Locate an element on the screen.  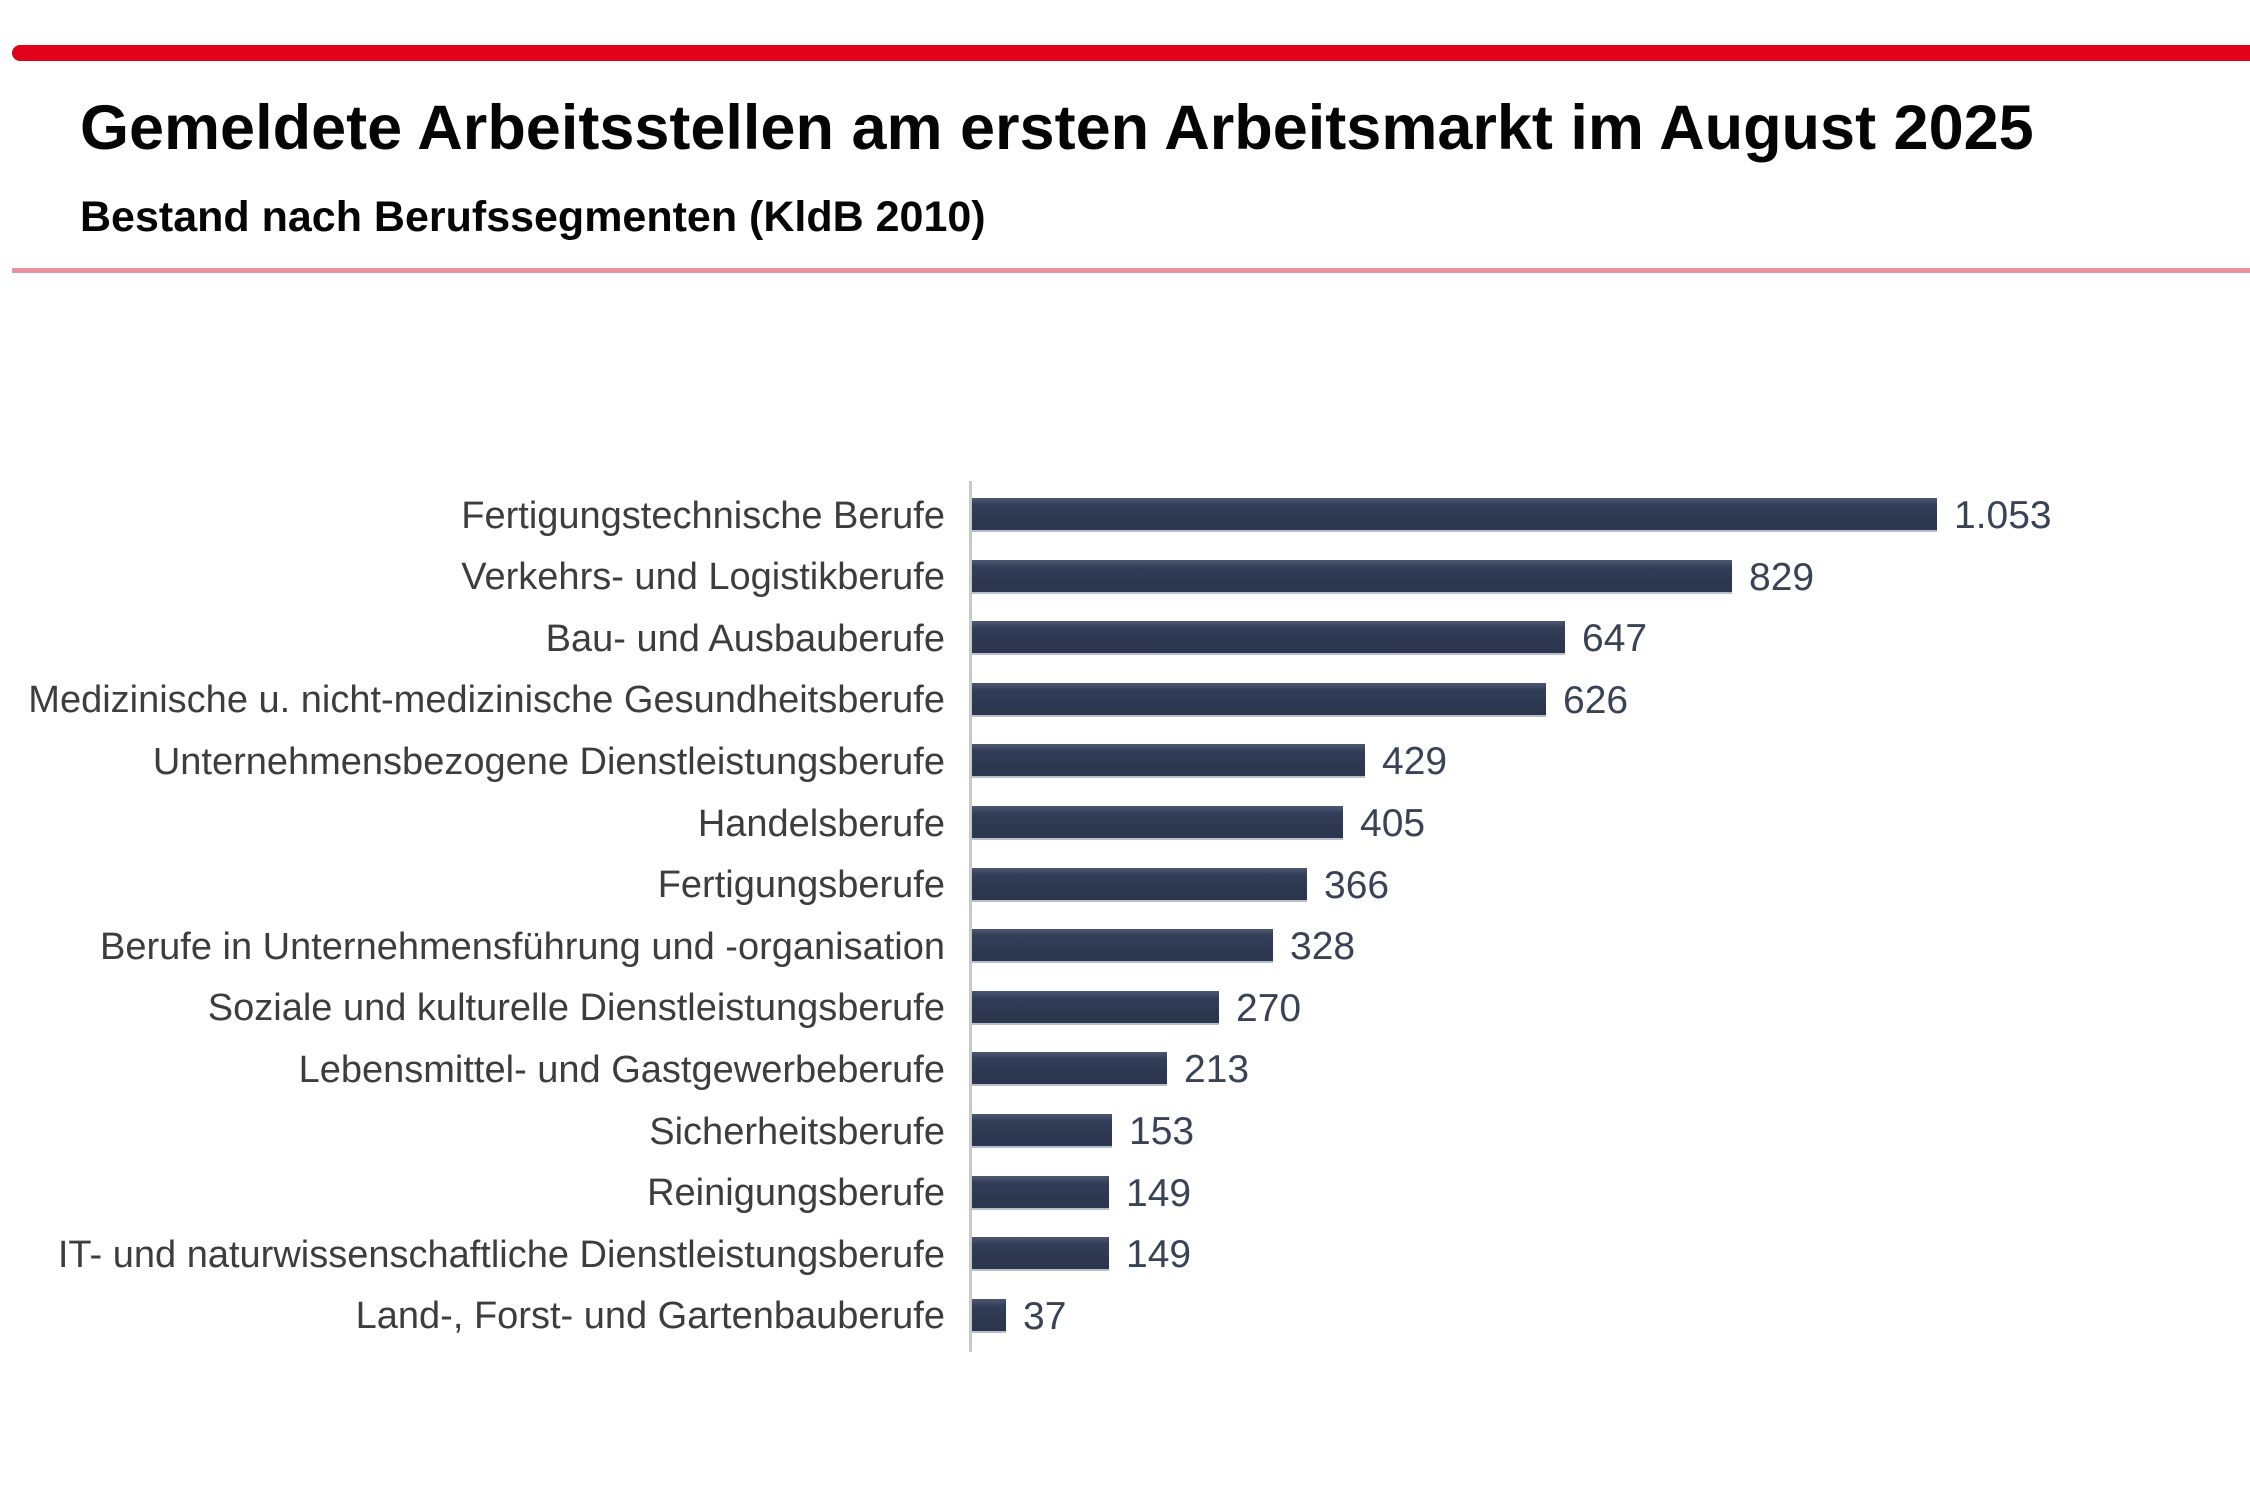
bar-row: Reinigungsberufe 149 is located at coordinates (1125, 1194).